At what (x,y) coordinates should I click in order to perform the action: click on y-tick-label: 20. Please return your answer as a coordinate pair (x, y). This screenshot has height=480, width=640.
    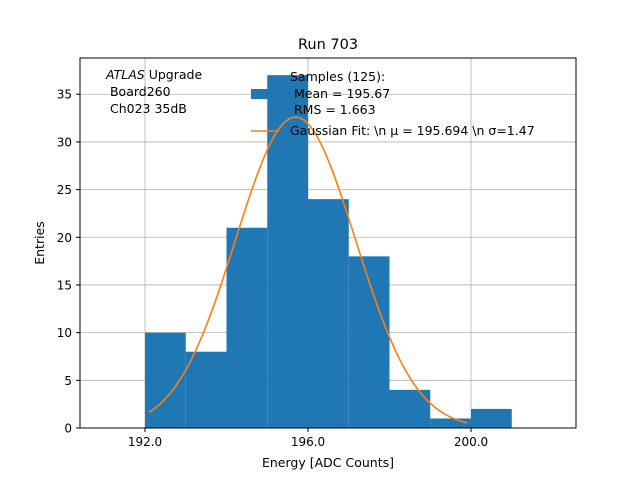
    Looking at the image, I should click on (64, 238).